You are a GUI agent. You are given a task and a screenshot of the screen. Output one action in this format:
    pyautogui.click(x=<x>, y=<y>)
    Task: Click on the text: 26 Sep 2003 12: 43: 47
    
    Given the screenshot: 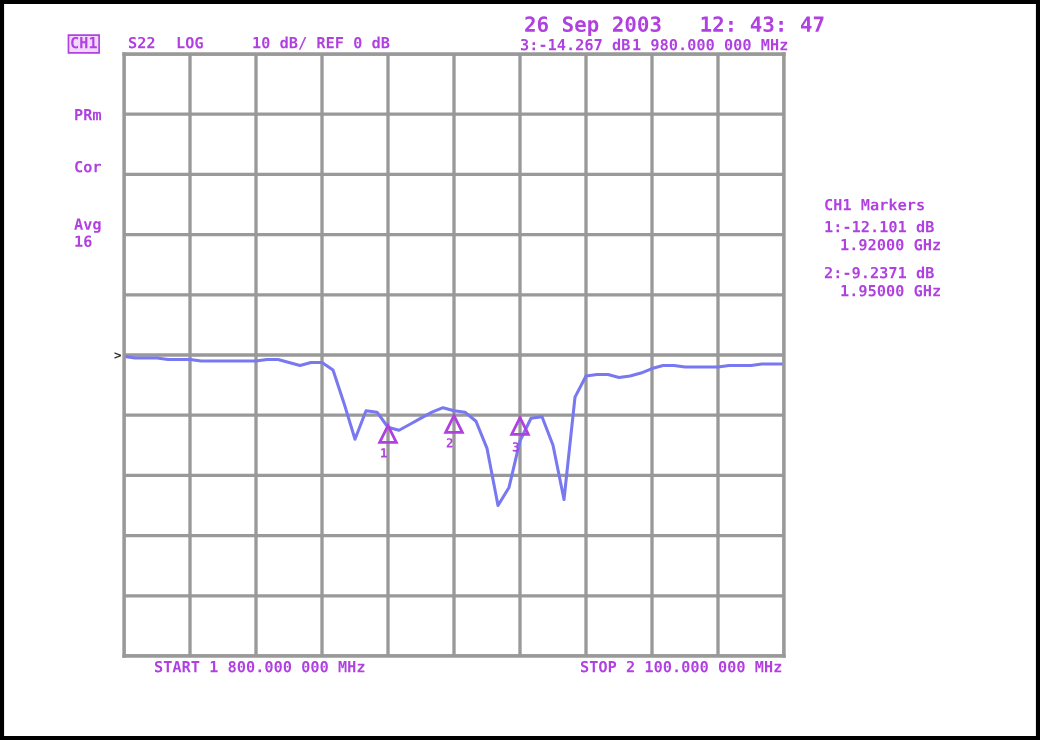 What is the action you would take?
    pyautogui.click(x=674, y=26)
    